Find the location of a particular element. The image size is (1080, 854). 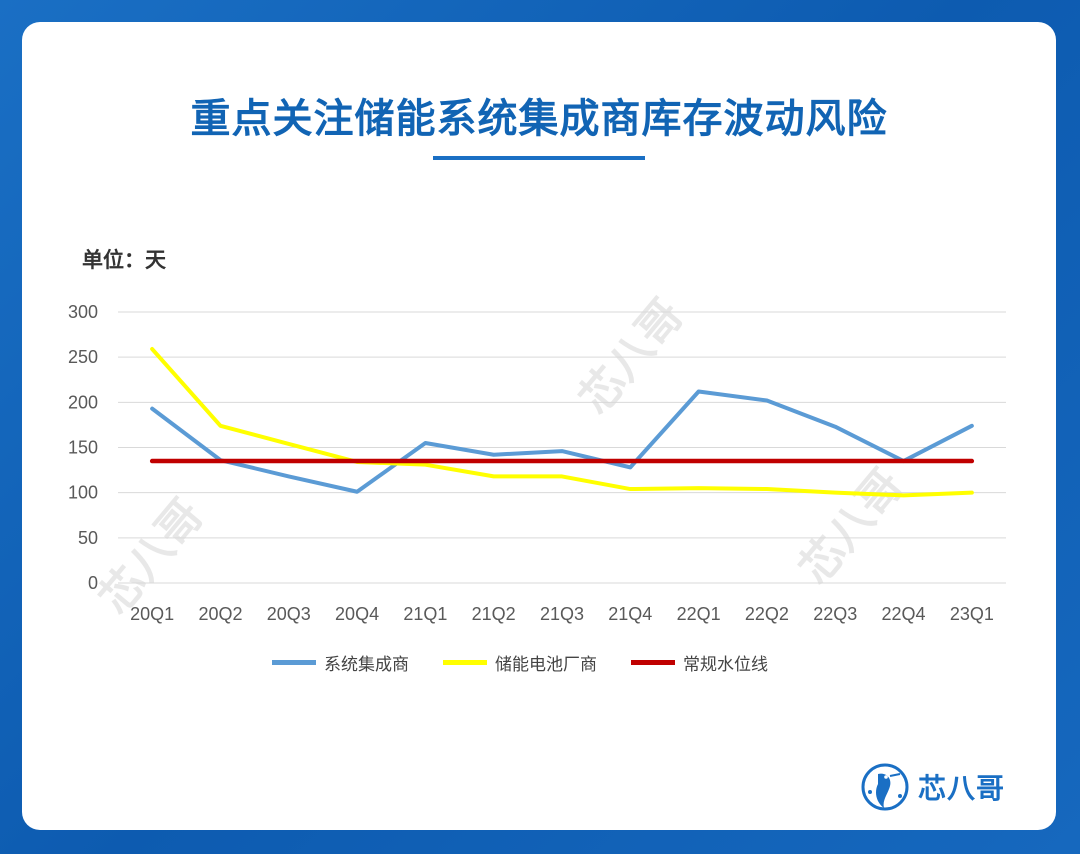

x-tick-label: 20Q4 is located at coordinates (357, 614).